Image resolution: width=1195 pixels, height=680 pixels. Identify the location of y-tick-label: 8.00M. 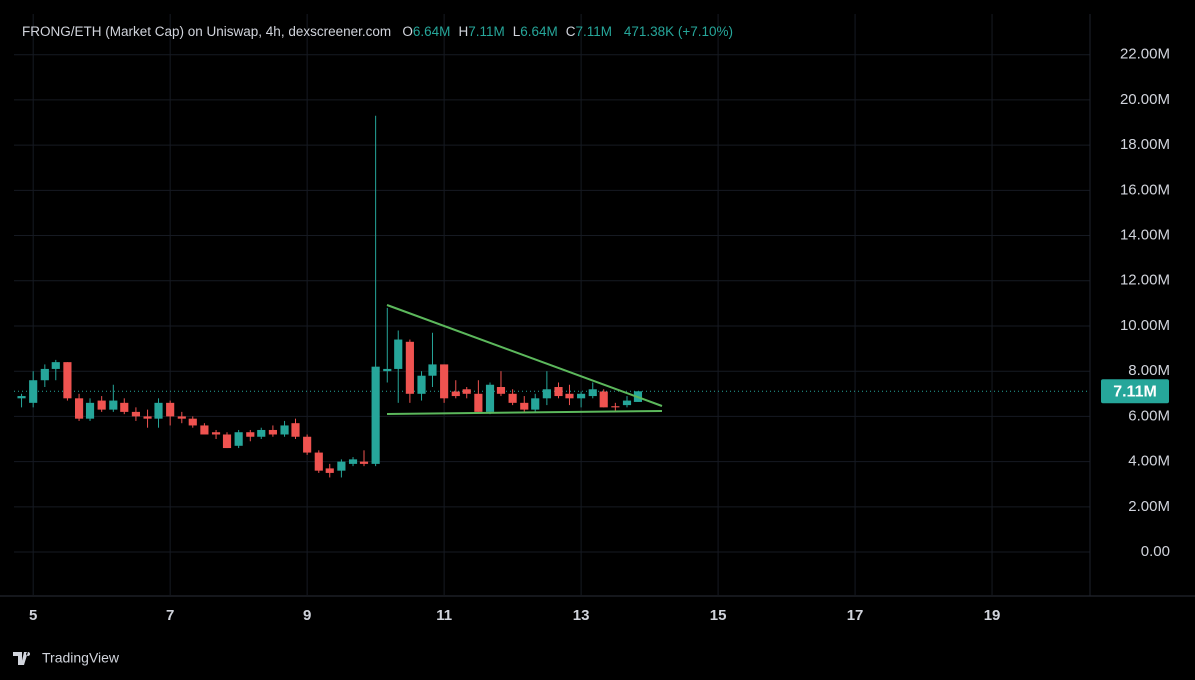
(1149, 370).